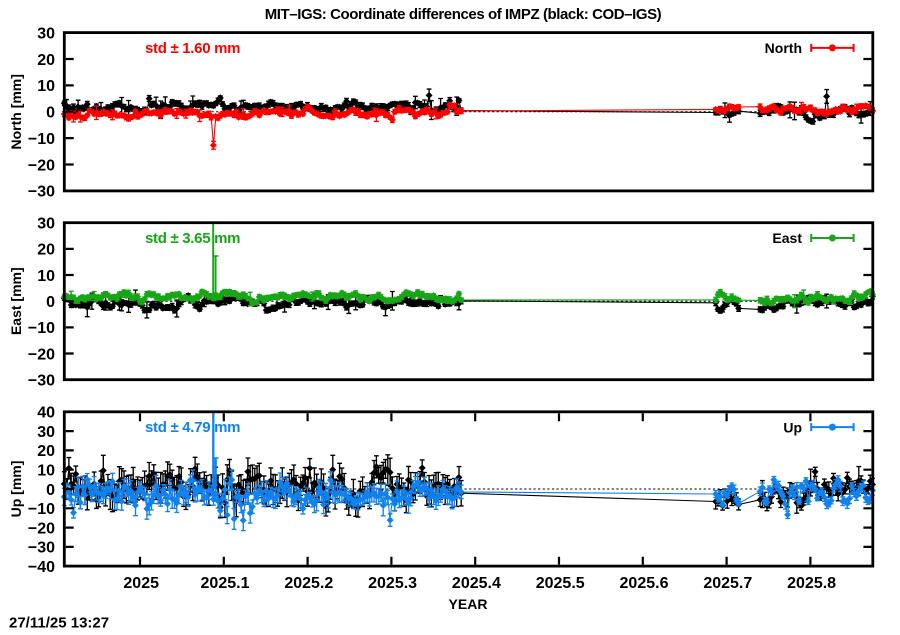 This screenshot has height=635, width=900. I want to click on svg-text: East, so click(787, 238).